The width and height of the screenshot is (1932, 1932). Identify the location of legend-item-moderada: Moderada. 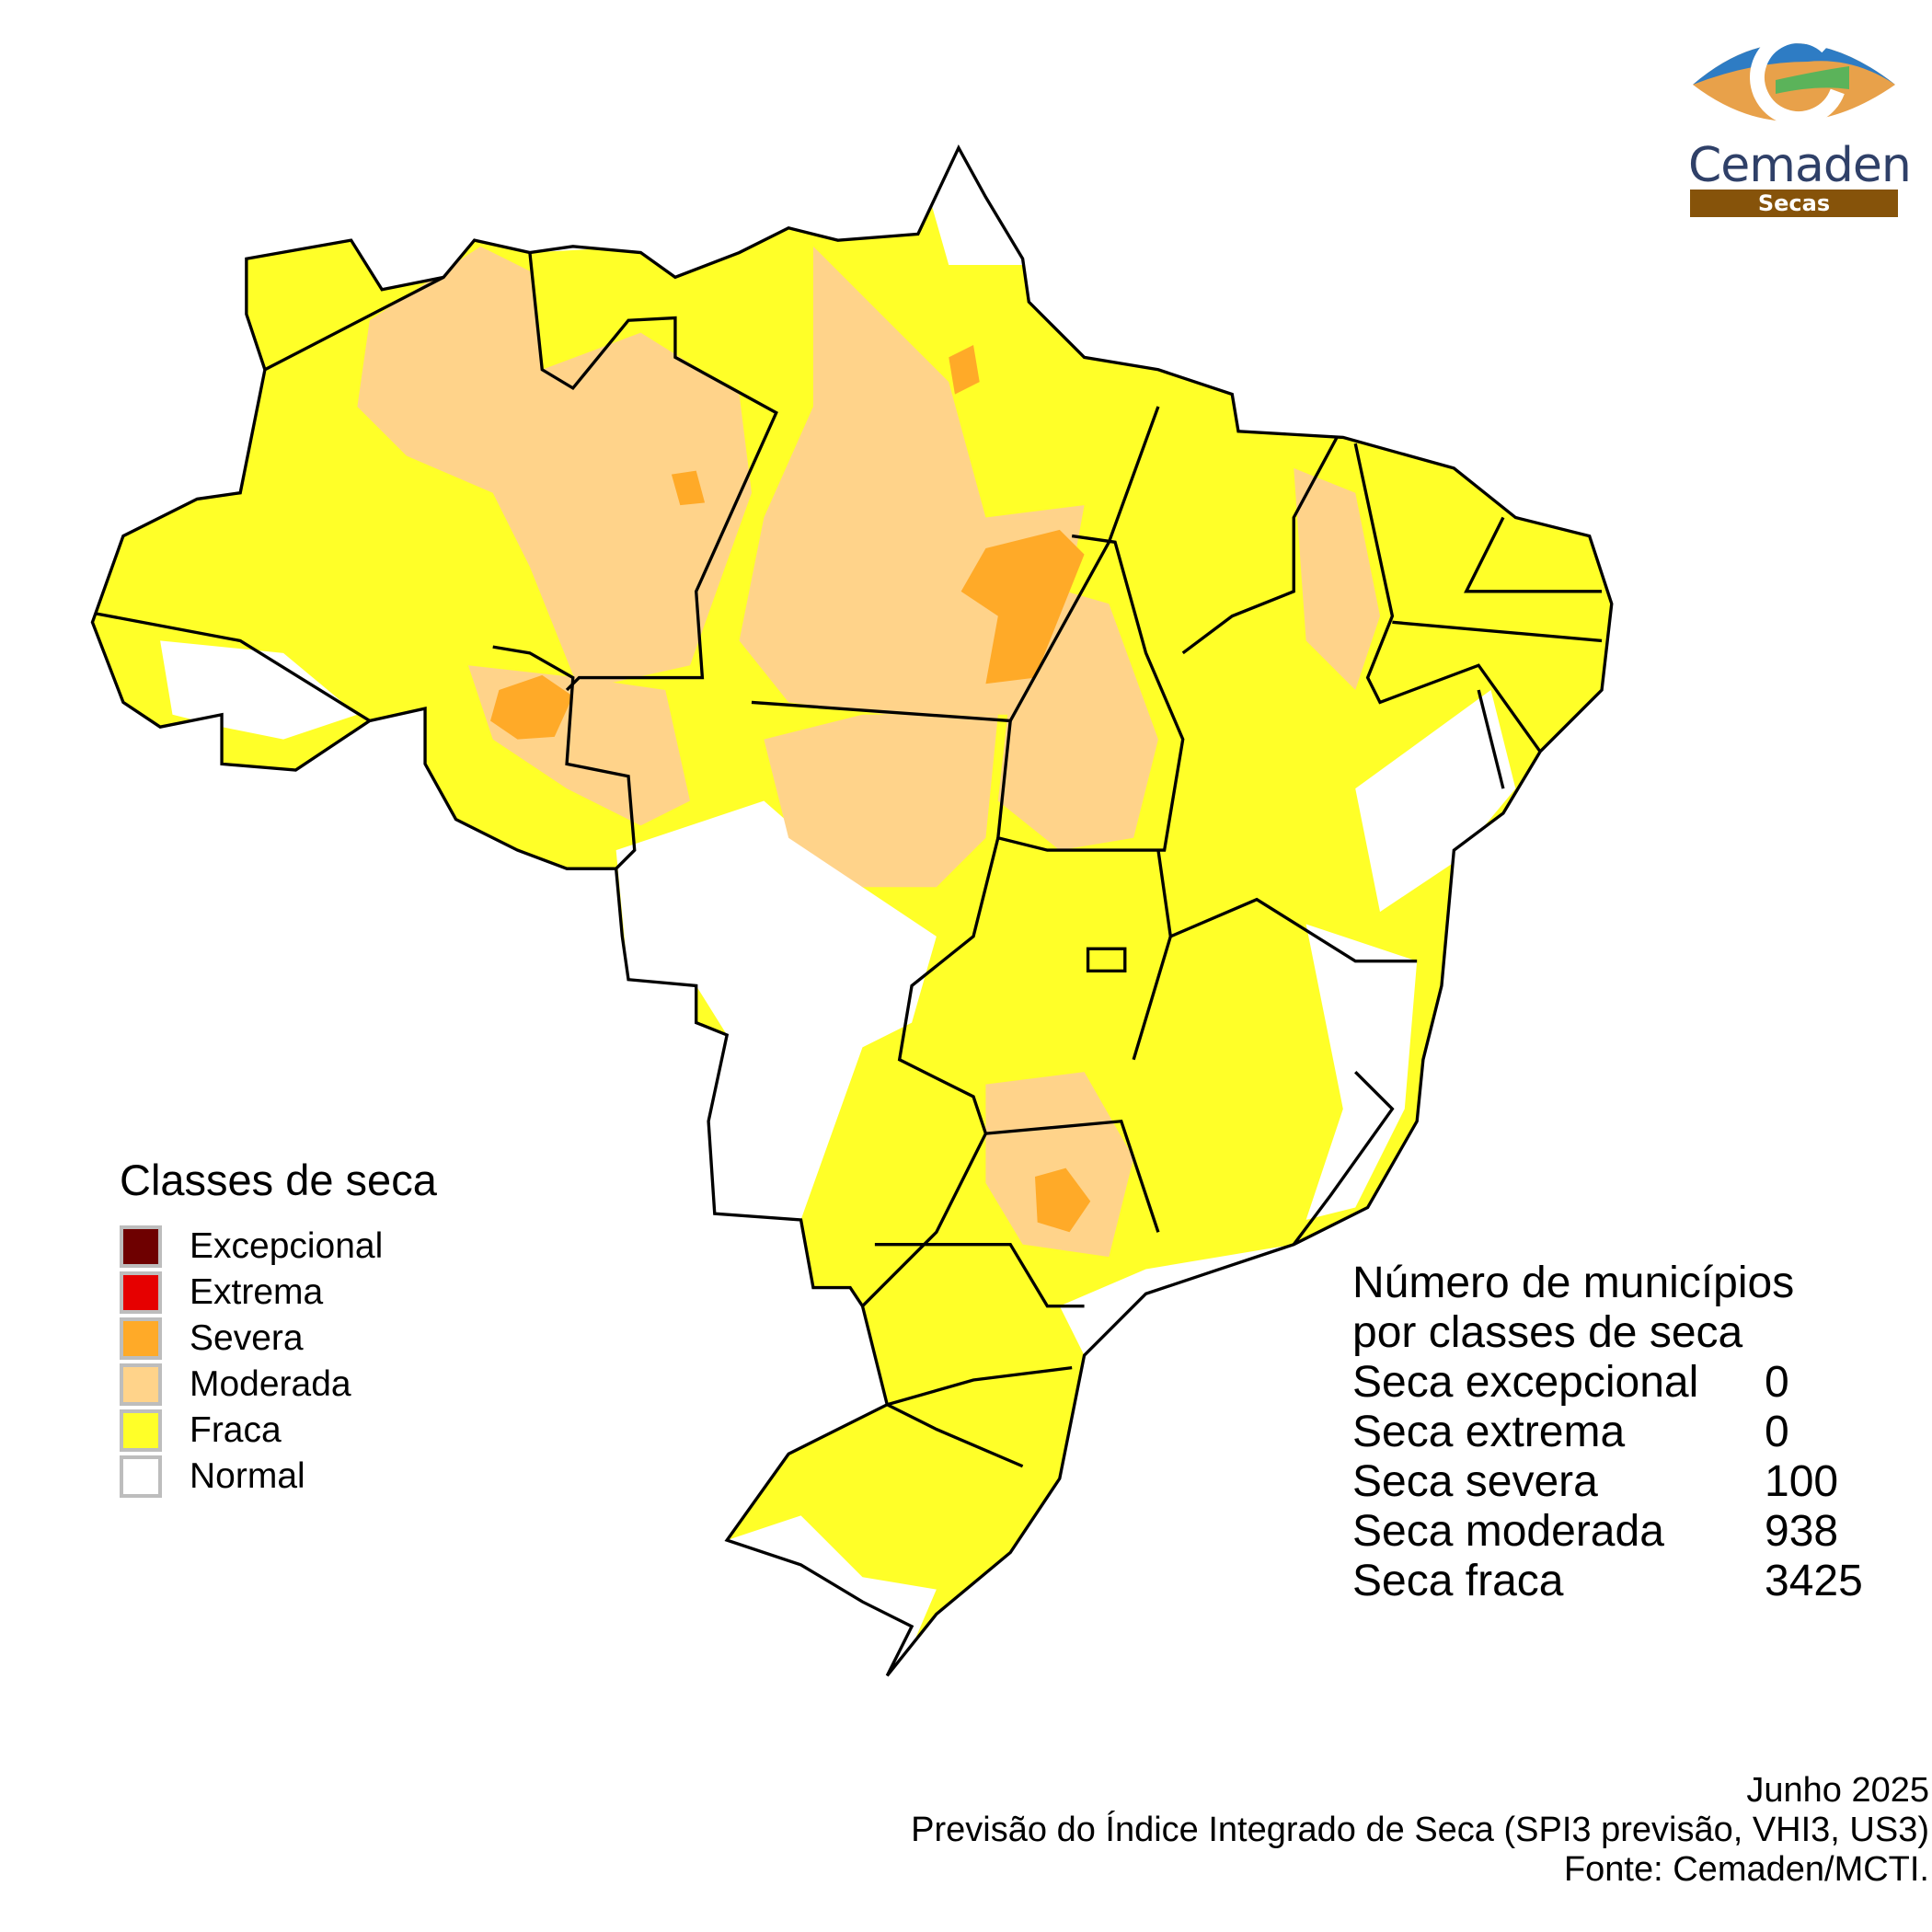
(278, 1385).